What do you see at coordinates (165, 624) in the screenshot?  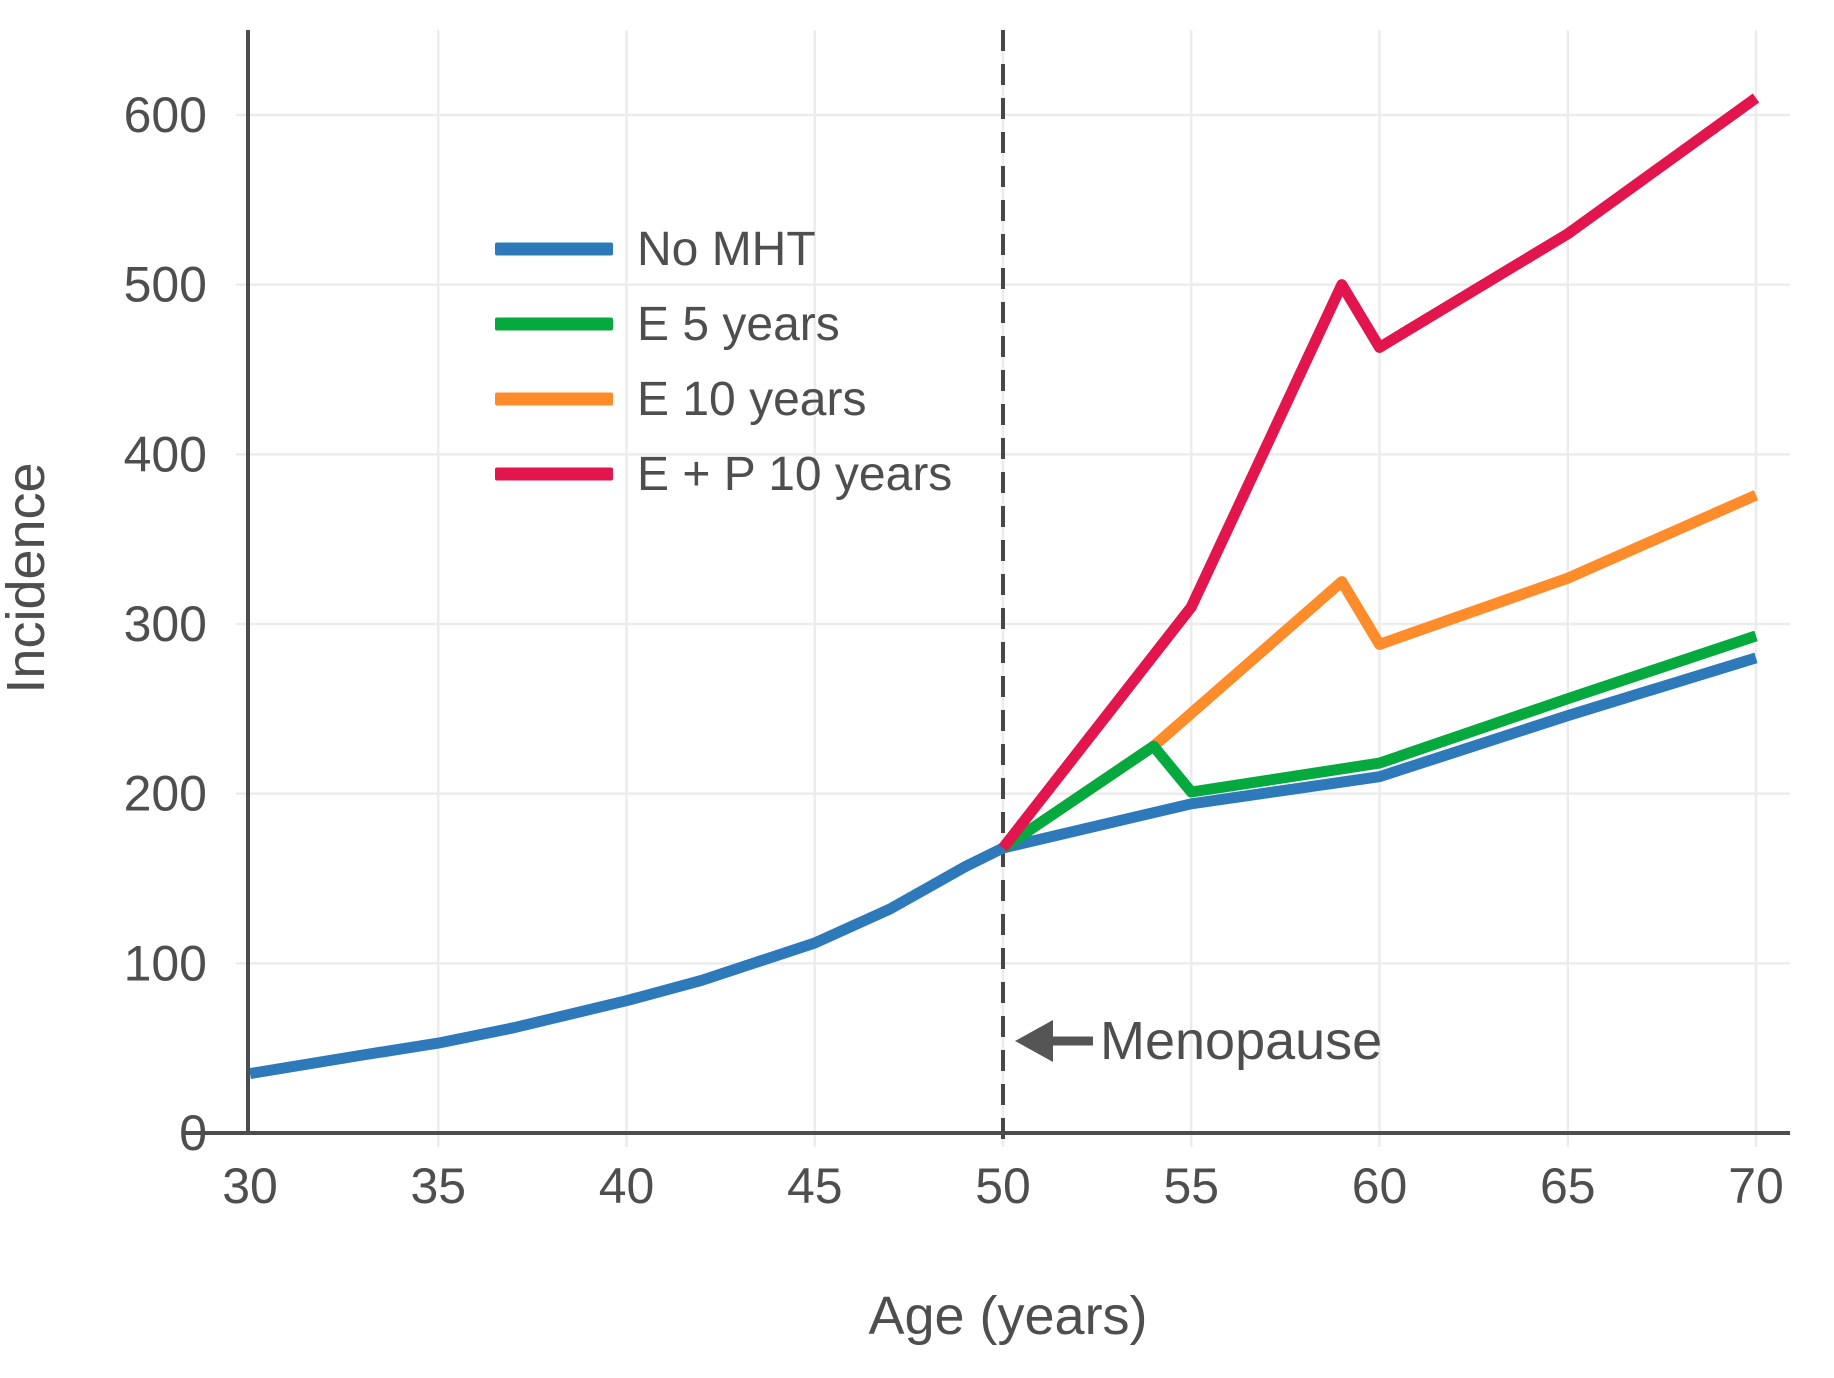 I see `y-tick-label: 300` at bounding box center [165, 624].